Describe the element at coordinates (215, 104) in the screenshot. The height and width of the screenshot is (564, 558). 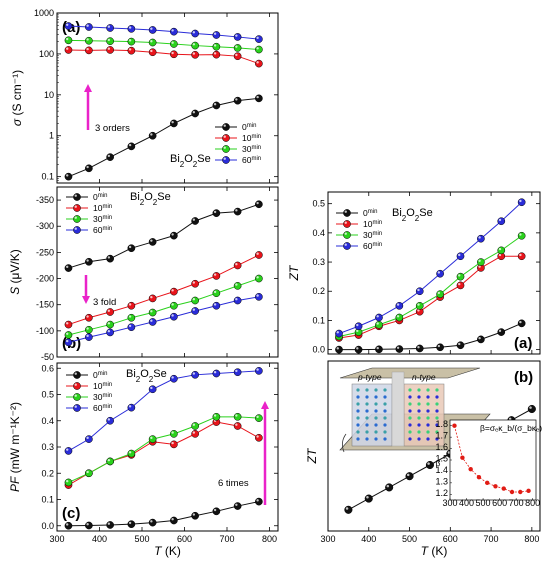
I see `data-point-a-0min-7-highlight` at that location.